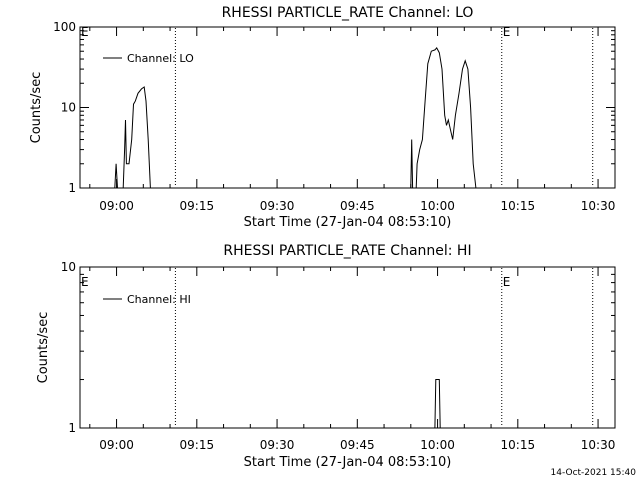 The height and width of the screenshot is (480, 640). What do you see at coordinates (159, 299) in the screenshot?
I see `legend-entry: Channel: HI` at bounding box center [159, 299].